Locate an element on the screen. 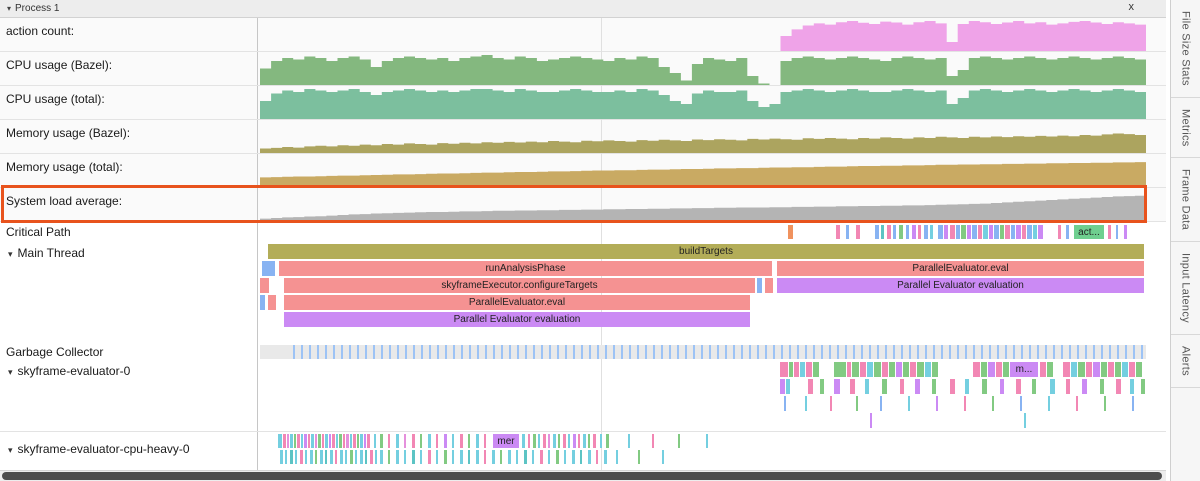 This screenshot has width=1200, height=481. horizontal-scrollbar is located at coordinates (583, 475).